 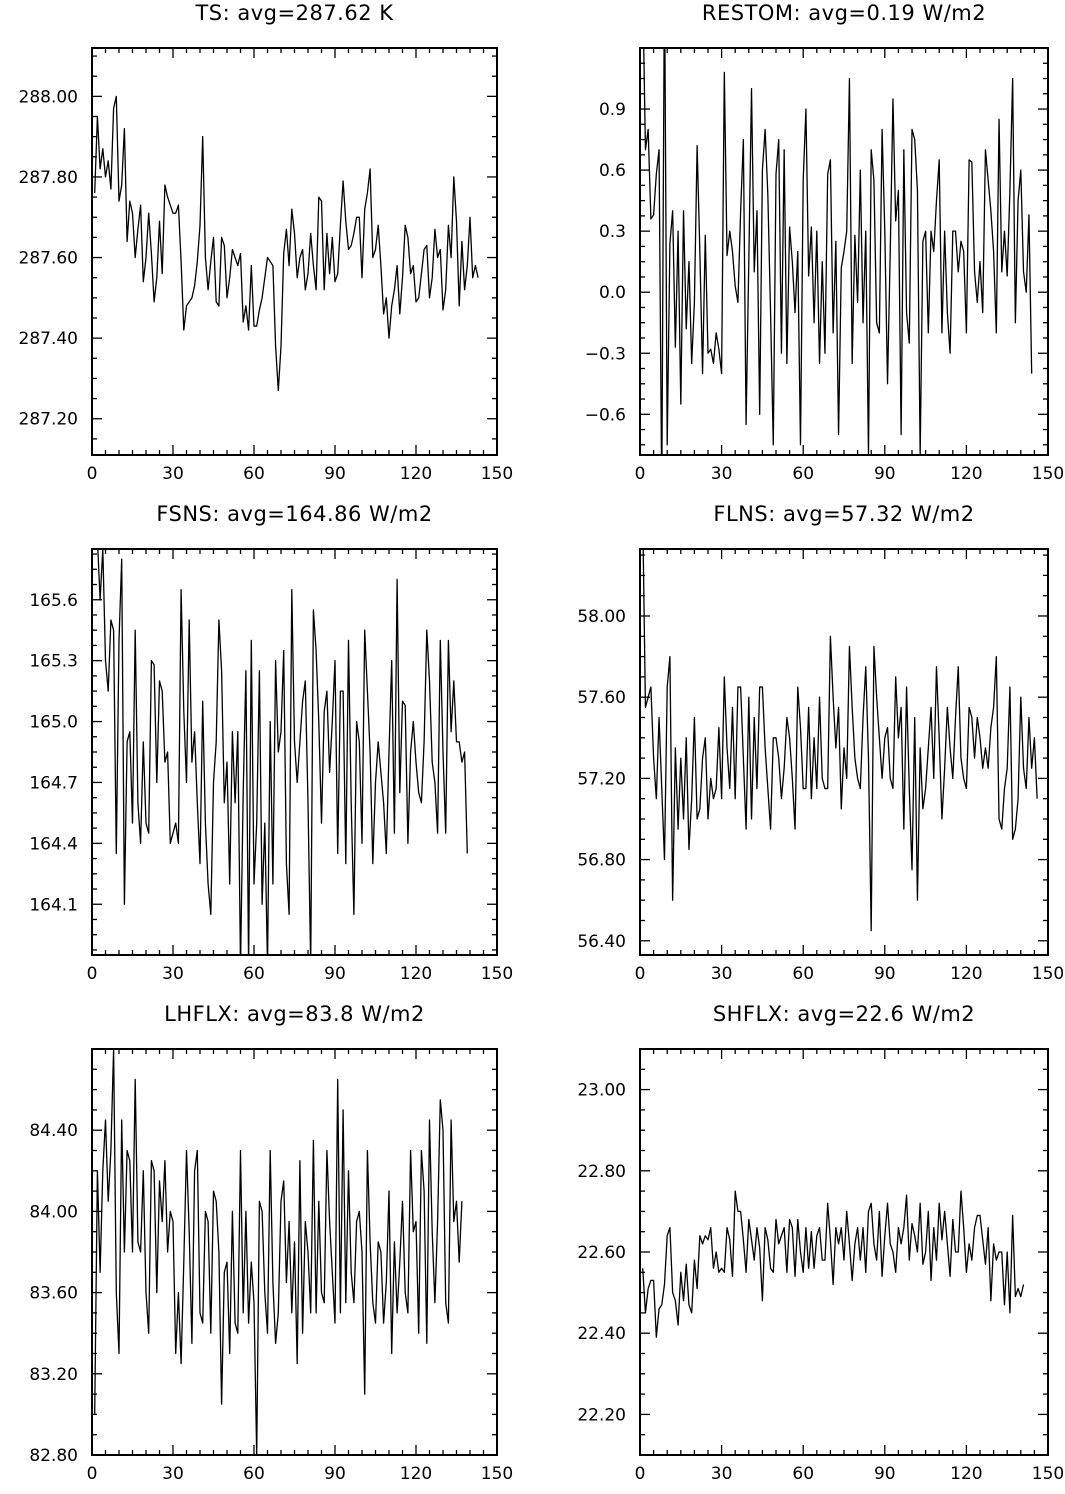 I want to click on y-tick-label: 165.6, so click(x=53, y=601).